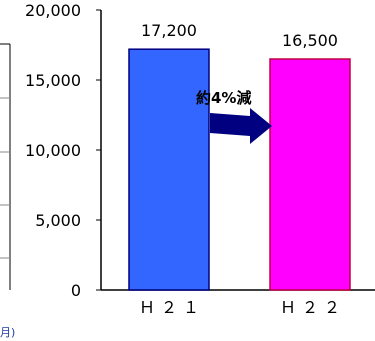 This screenshot has height=341, width=375. What do you see at coordinates (58, 220) in the screenshot?
I see `y-tick-label: 5,000` at bounding box center [58, 220].